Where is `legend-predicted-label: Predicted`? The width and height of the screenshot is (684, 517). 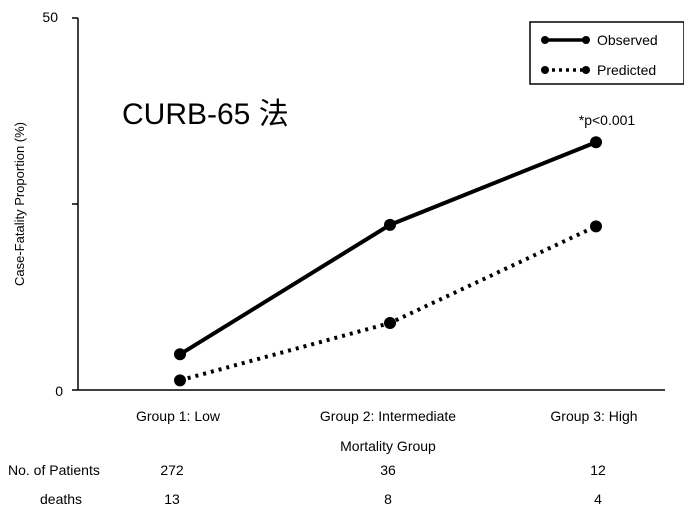
legend-predicted-label: Predicted is located at coordinates (626, 70).